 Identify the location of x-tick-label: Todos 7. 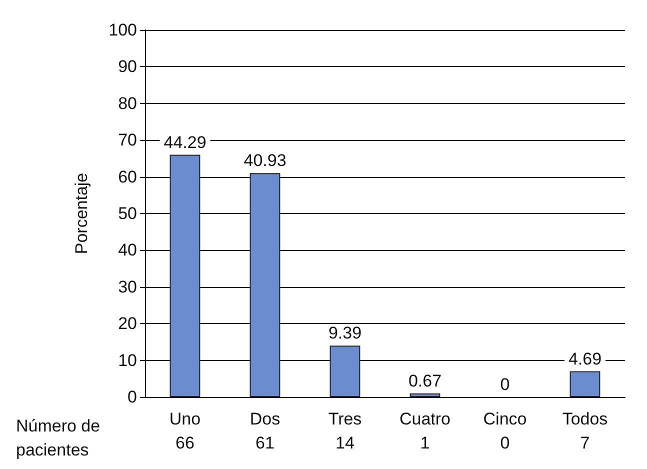
(585, 431).